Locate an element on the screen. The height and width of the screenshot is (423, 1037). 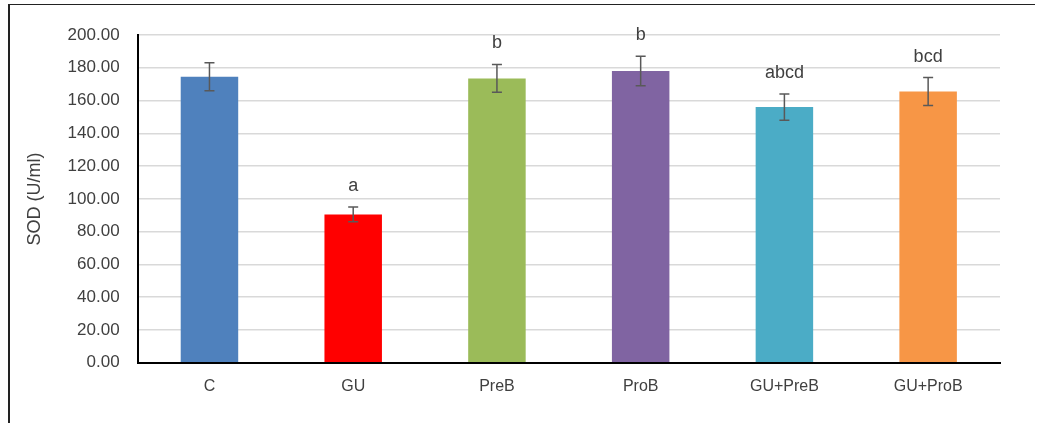
y-tick-label: 0.00 is located at coordinates (103, 362).